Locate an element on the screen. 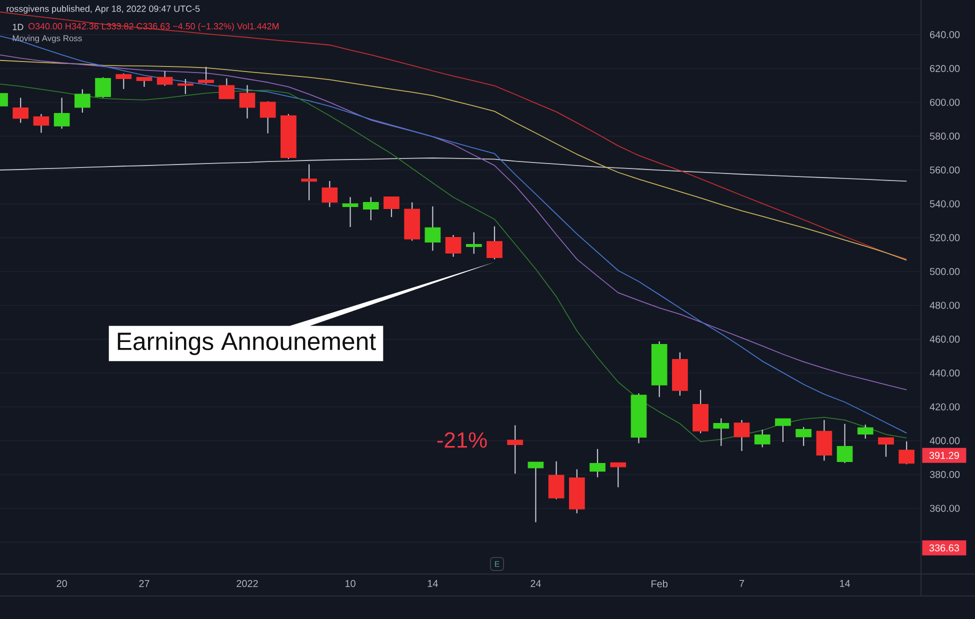 The width and height of the screenshot is (975, 619). x-tick-label: Feb is located at coordinates (660, 584).